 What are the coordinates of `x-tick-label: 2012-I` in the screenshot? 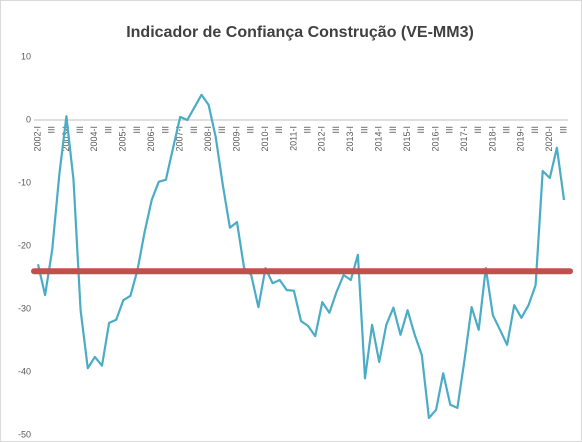 It's located at (322, 139).